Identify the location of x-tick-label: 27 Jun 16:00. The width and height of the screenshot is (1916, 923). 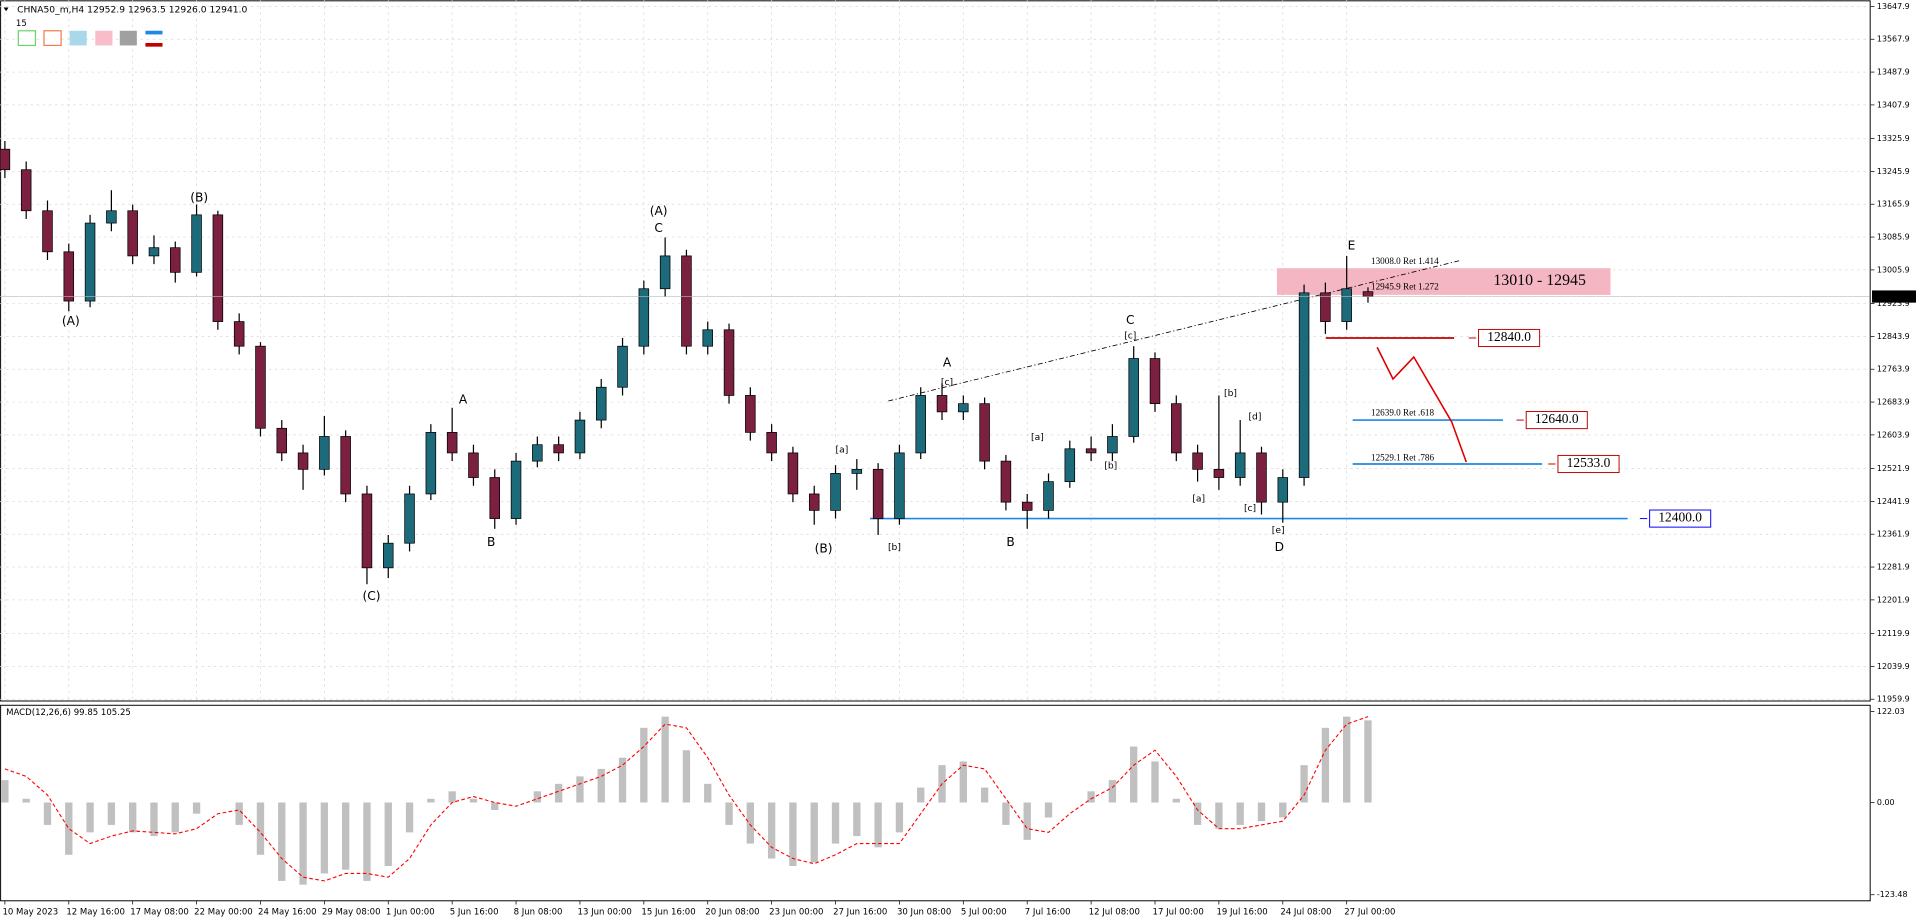
(860, 912).